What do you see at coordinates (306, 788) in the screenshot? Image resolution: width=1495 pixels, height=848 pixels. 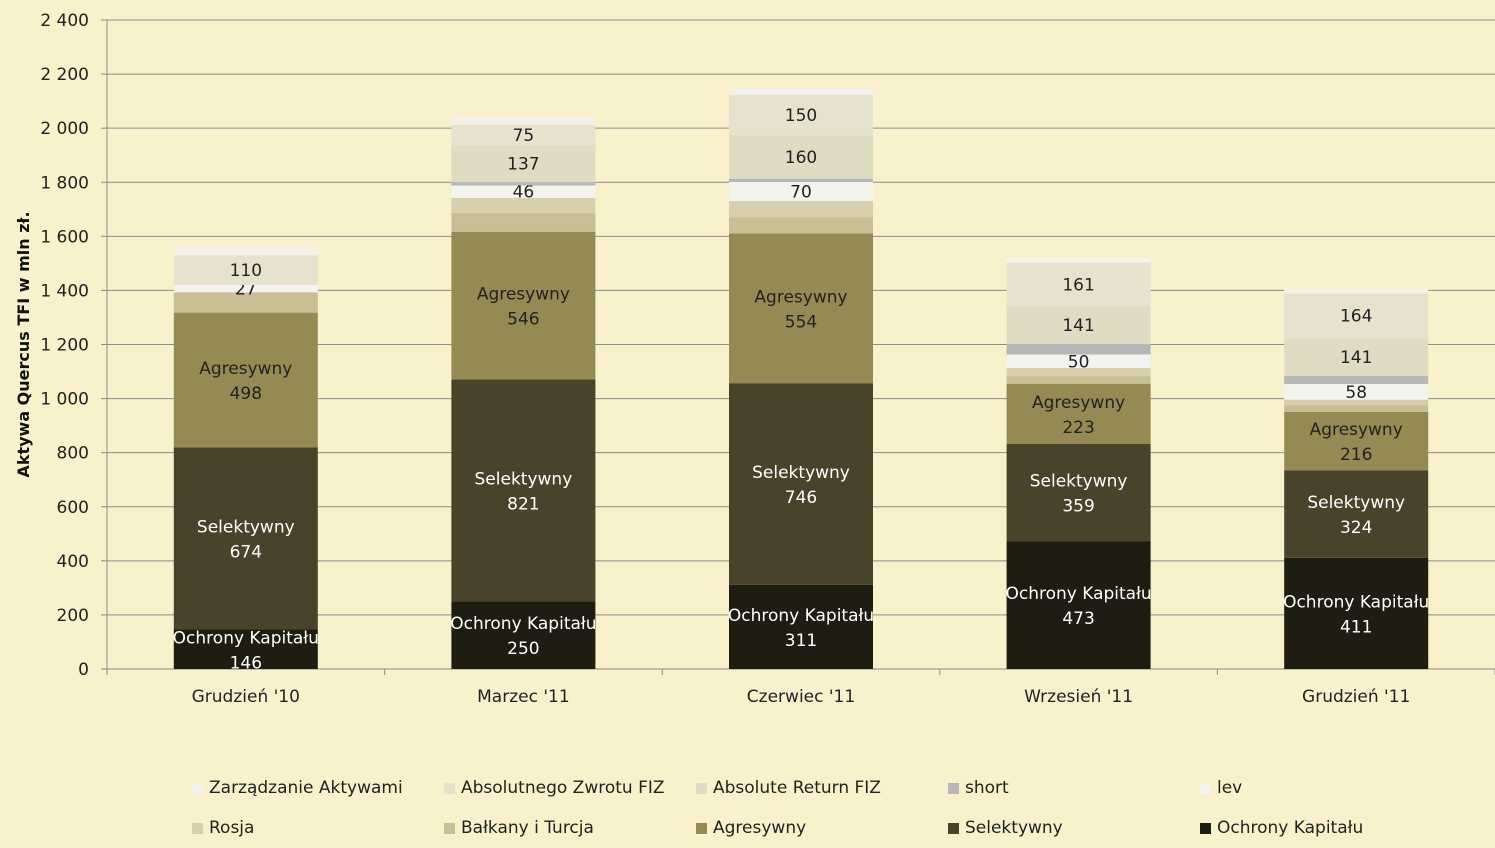 I see `legend-label: Zarządzanie Aktywami` at bounding box center [306, 788].